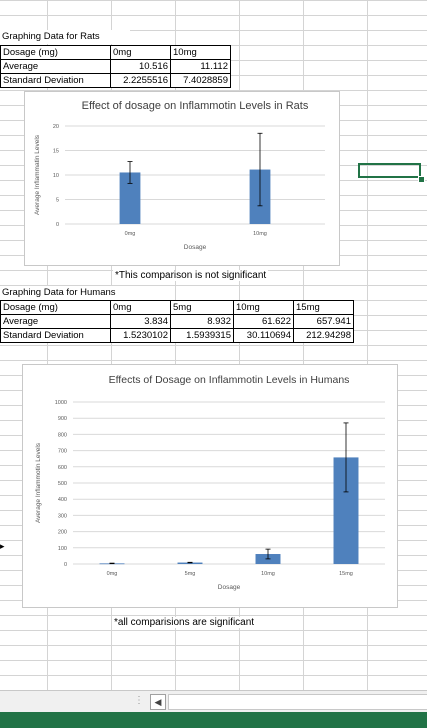  Describe the element at coordinates (389, 170) in the screenshot. I see `selected-cell` at that location.